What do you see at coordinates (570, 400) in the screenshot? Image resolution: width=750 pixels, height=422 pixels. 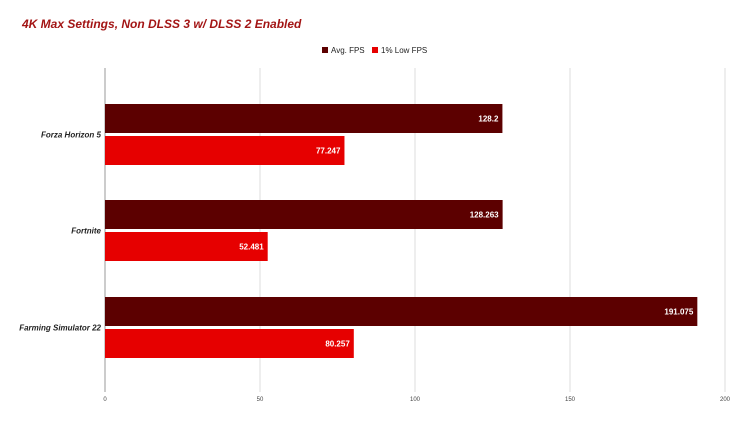 I see `x-tick-label: 150` at bounding box center [570, 400].